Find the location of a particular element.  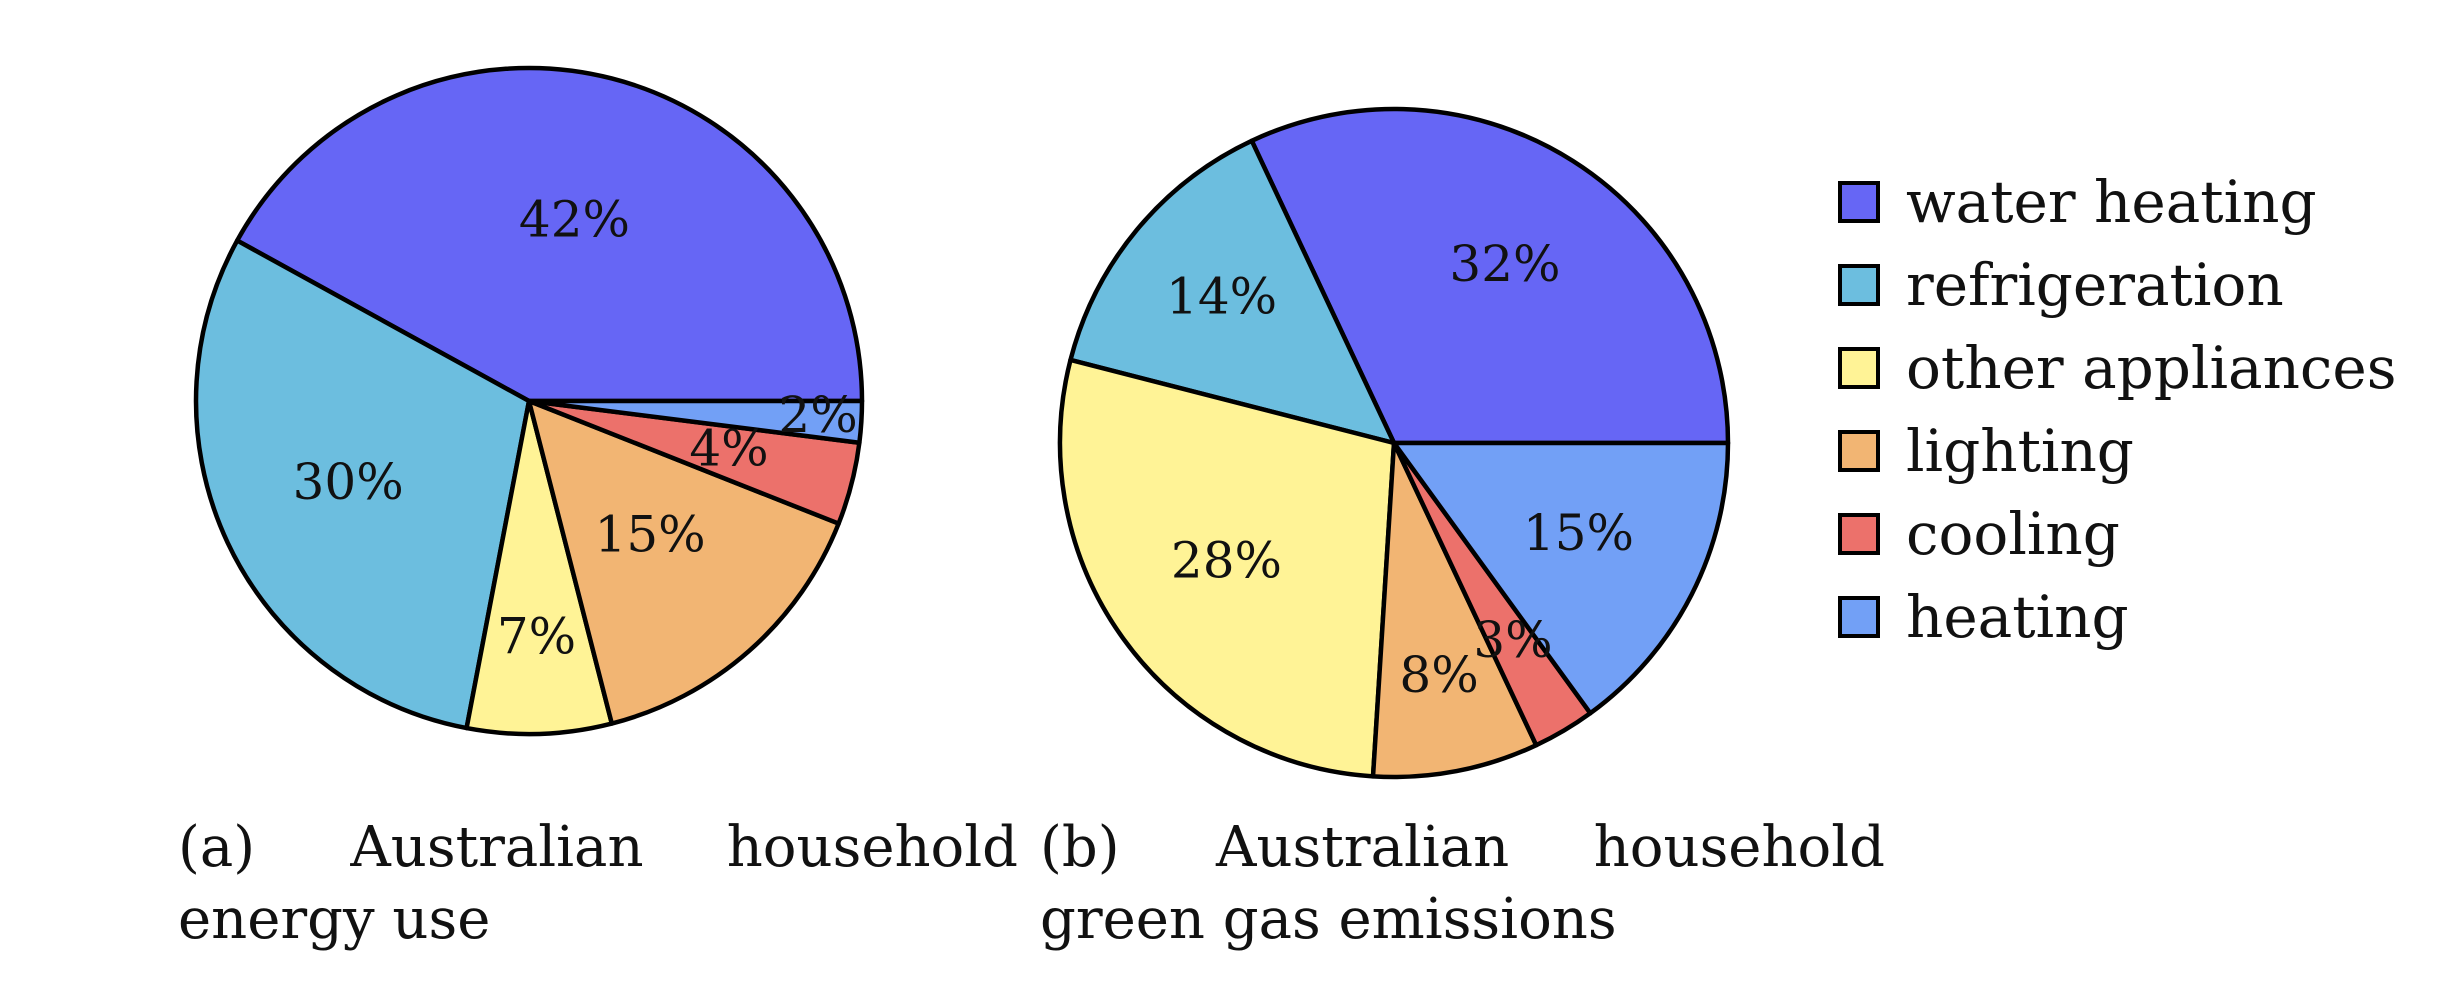

slice-label: 4% is located at coordinates (728, 448).